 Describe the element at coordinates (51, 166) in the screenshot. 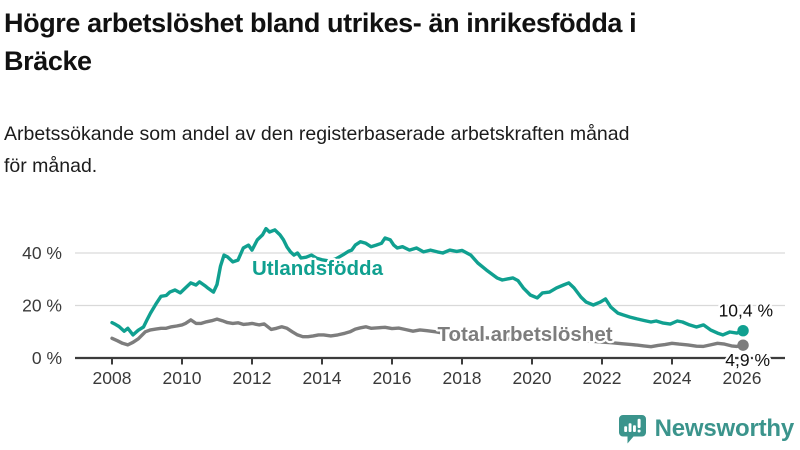

I see `page-subtitle-line2: för månad.` at that location.